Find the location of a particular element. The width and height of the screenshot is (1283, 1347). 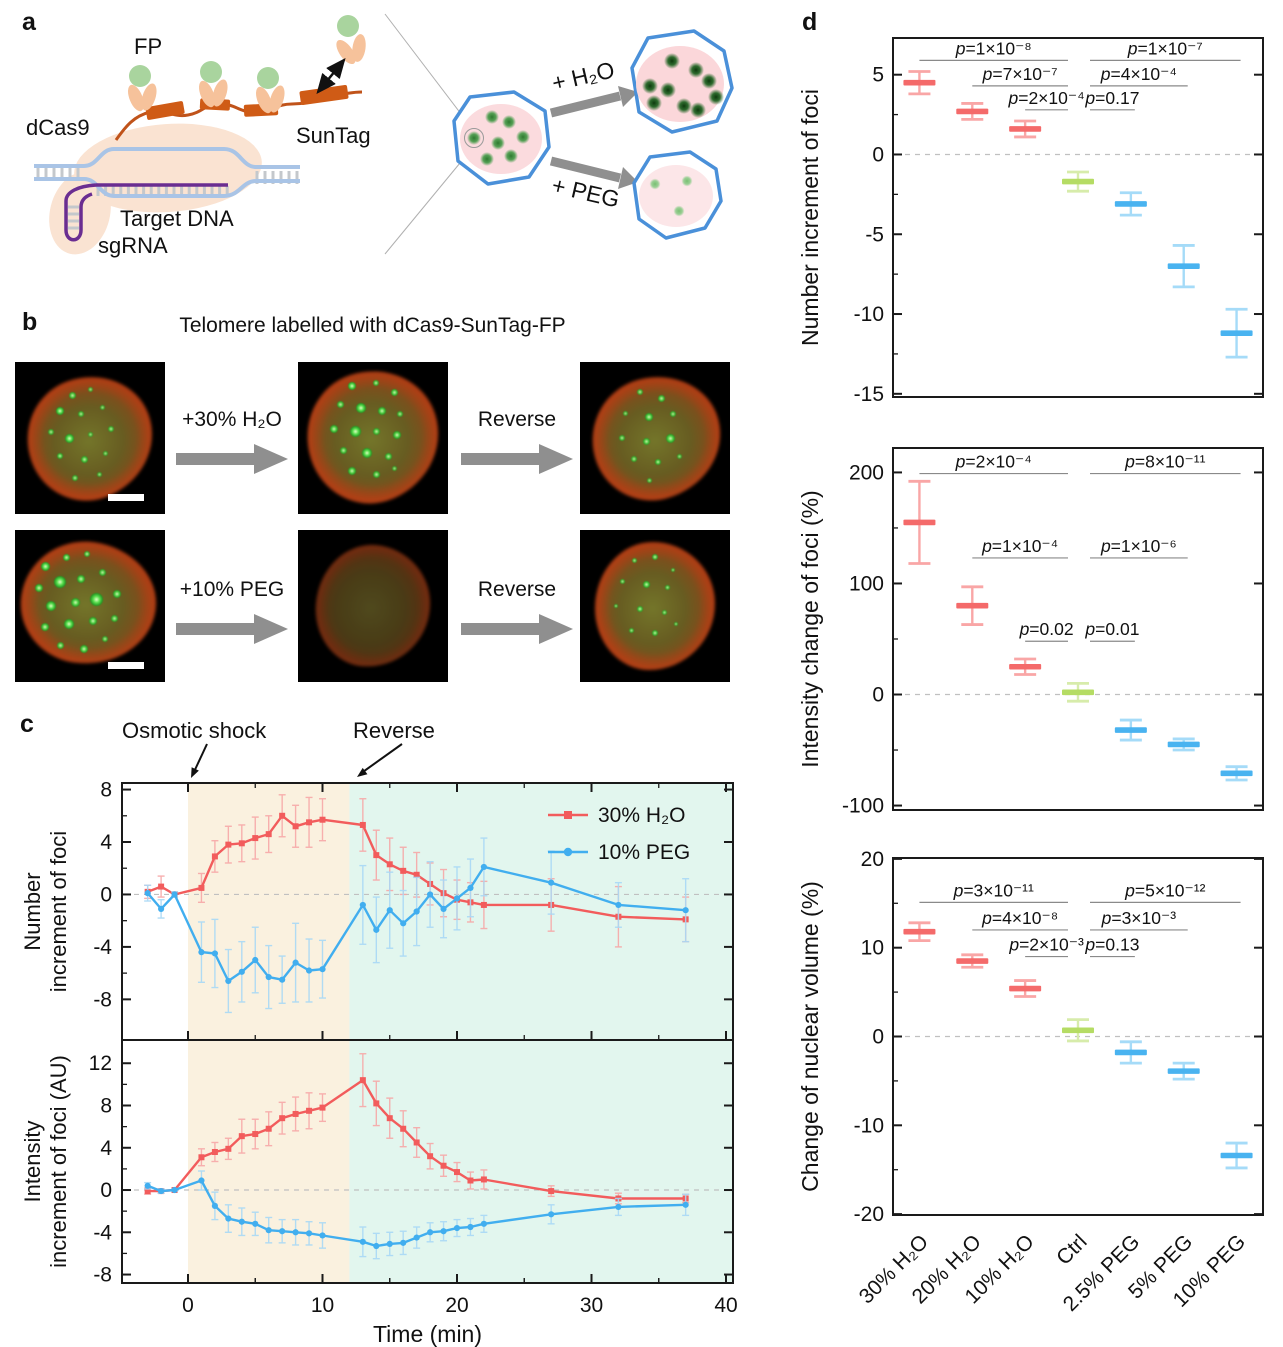

p-value-label: p=2×10⁻³ is located at coordinates (1046, 945).